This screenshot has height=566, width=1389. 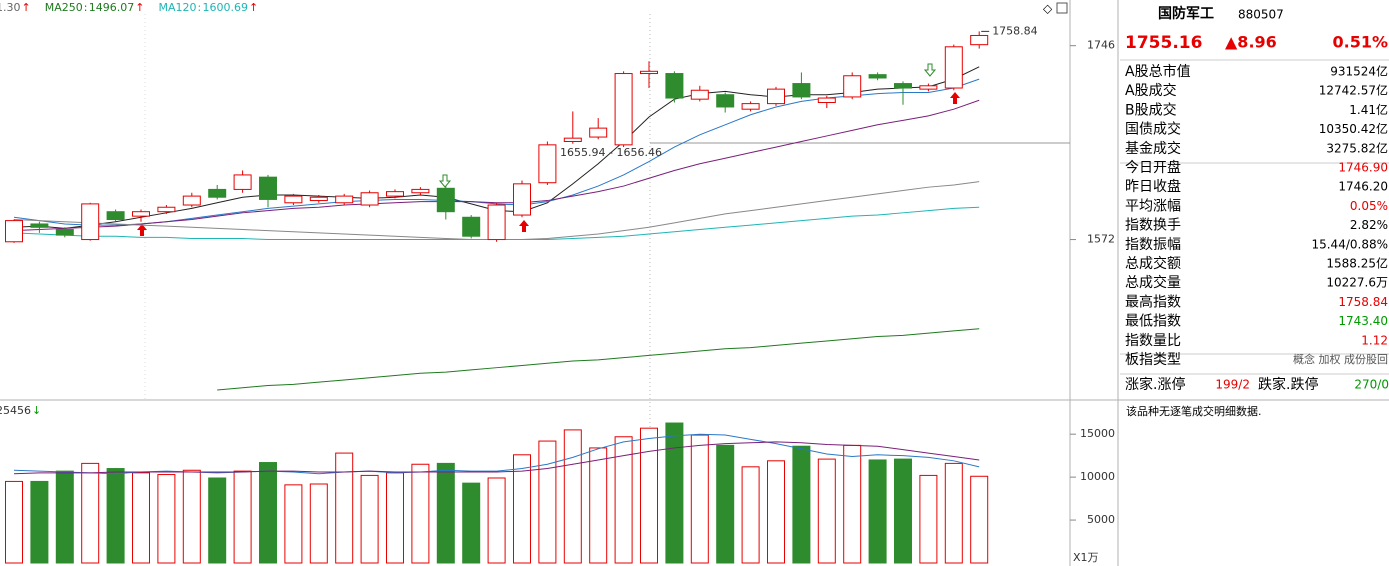 I want to click on index-name: 国防军工, so click(x=1186, y=13).